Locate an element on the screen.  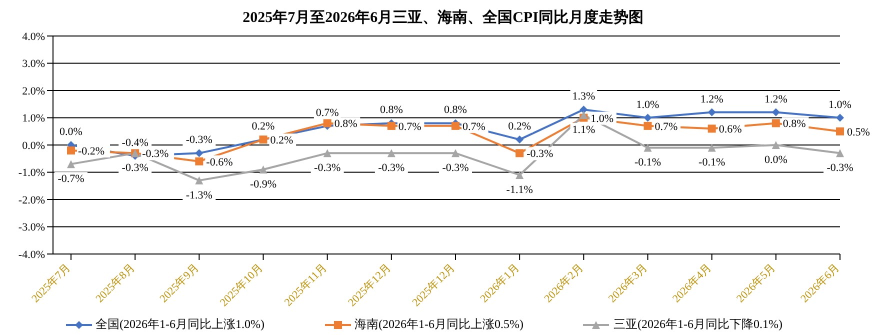
y-tick-label: 2.0% is located at coordinates (33, 91).